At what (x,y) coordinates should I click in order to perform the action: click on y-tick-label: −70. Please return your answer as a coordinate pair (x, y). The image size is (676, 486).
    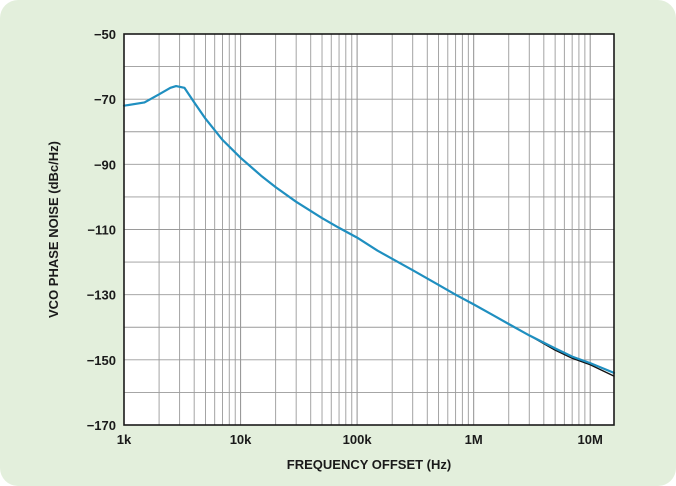
    Looking at the image, I should click on (105, 99).